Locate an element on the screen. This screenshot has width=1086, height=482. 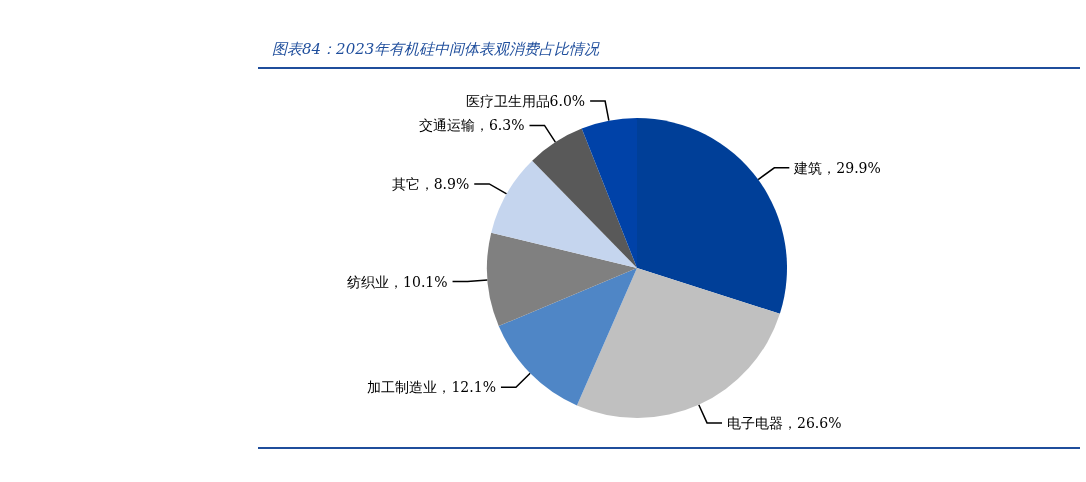
slice-label: 医疗卫生用品6.0% is located at coordinates (525, 101).